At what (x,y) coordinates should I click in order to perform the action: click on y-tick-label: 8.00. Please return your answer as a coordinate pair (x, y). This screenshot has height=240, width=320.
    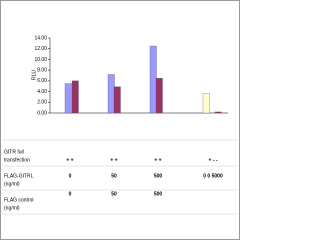
    Looking at the image, I should click on (42, 70).